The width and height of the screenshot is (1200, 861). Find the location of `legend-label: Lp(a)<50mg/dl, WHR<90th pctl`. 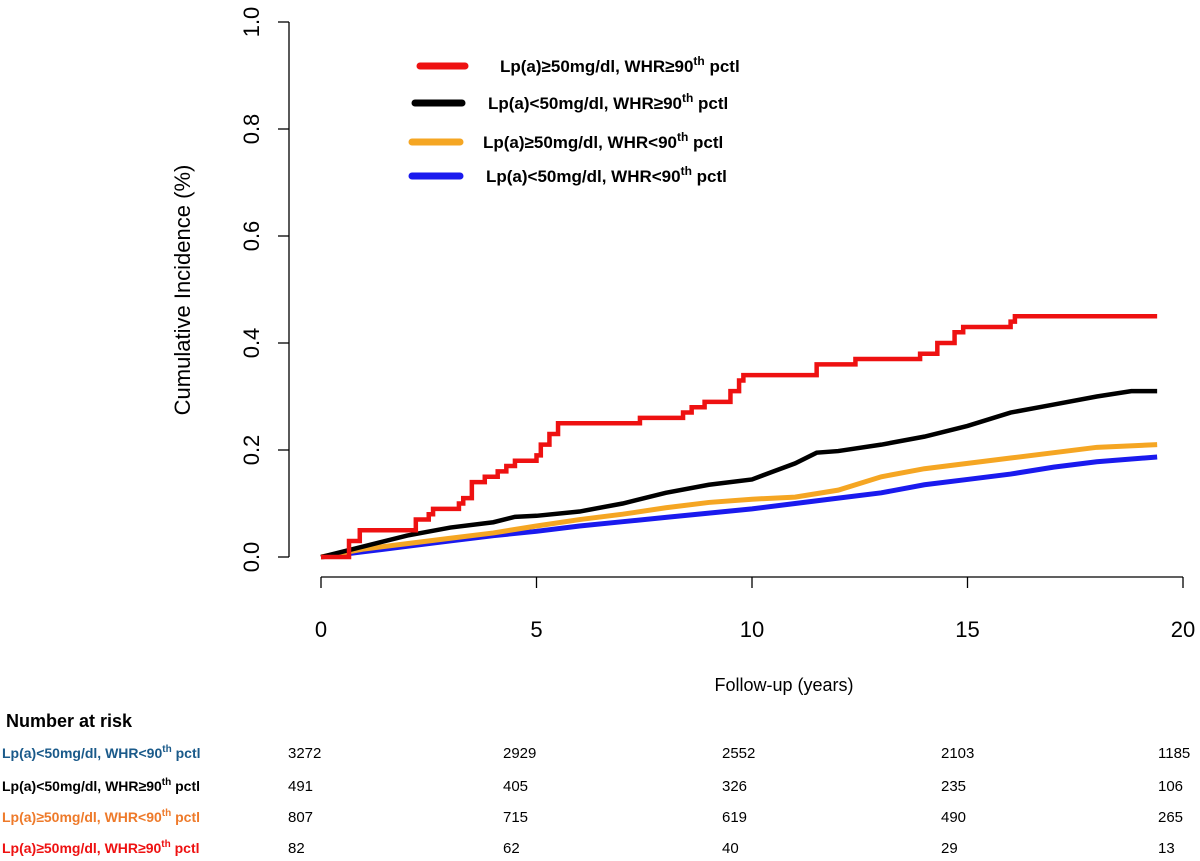

legend-label: Lp(a)<50mg/dl, WHR<90th pctl is located at coordinates (606, 175).